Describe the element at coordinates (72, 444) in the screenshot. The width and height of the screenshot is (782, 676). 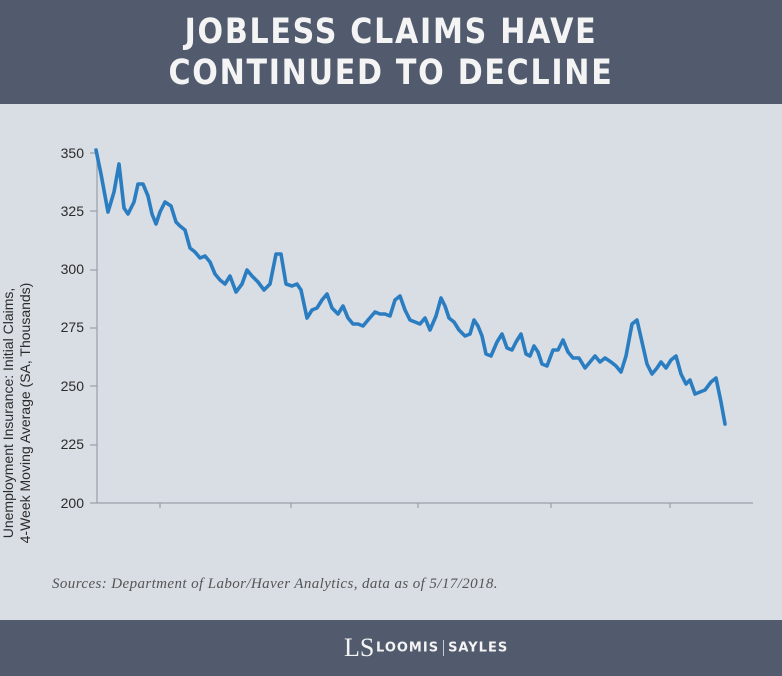
I see `y-tick-225: 225` at that location.